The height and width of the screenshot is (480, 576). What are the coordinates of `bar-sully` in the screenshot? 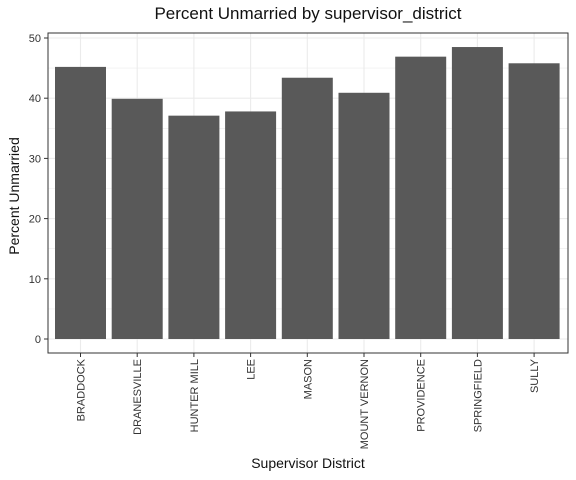 It's located at (534, 201).